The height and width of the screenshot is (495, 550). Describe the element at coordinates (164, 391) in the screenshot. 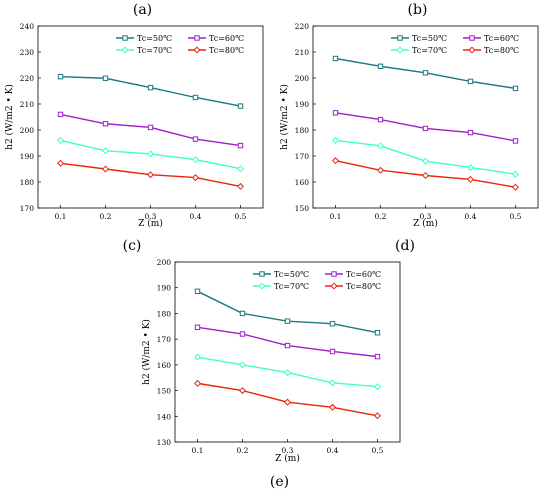

I see `y-tick-label: 150` at that location.